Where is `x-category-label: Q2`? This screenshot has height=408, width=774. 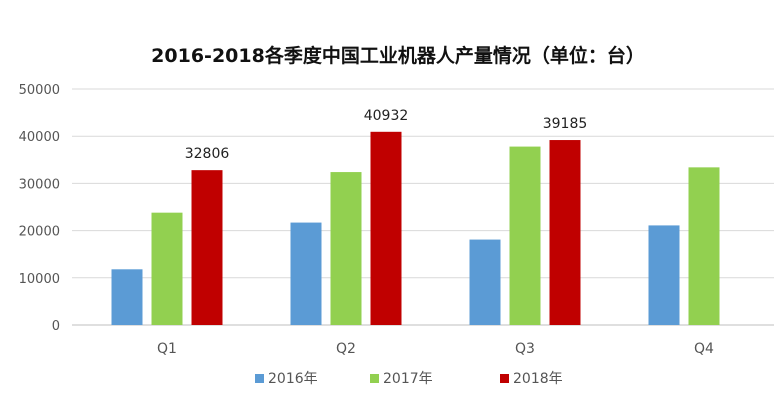
x-category-label: Q2 is located at coordinates (346, 349).